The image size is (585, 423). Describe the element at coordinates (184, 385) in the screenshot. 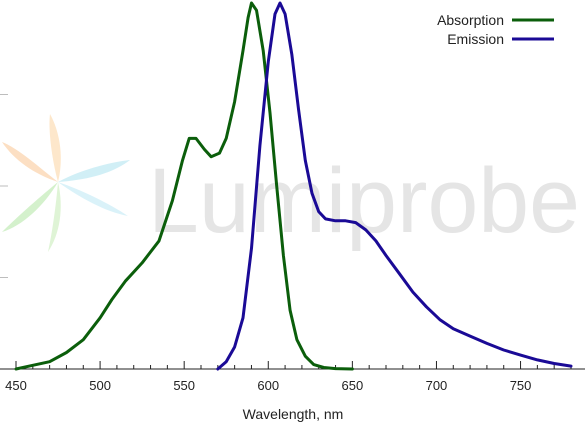

I see `x-tick-label: 550` at that location.